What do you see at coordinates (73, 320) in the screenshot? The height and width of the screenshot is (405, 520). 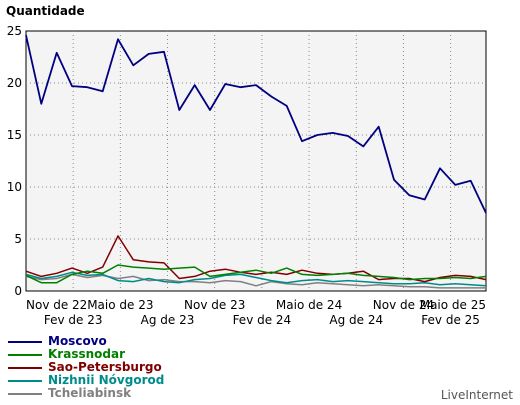 I see `x-tick-label: Fev de 23` at bounding box center [73, 320].